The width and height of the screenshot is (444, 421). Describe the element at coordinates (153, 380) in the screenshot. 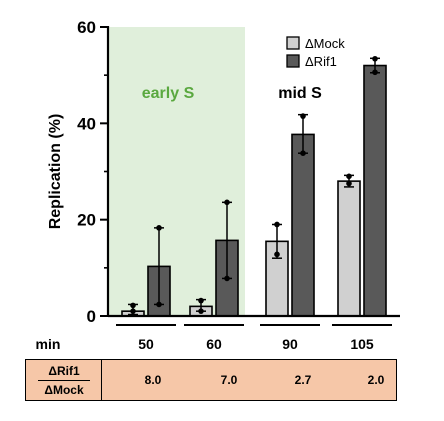

I see `ratio-value-50: 8.0` at that location.